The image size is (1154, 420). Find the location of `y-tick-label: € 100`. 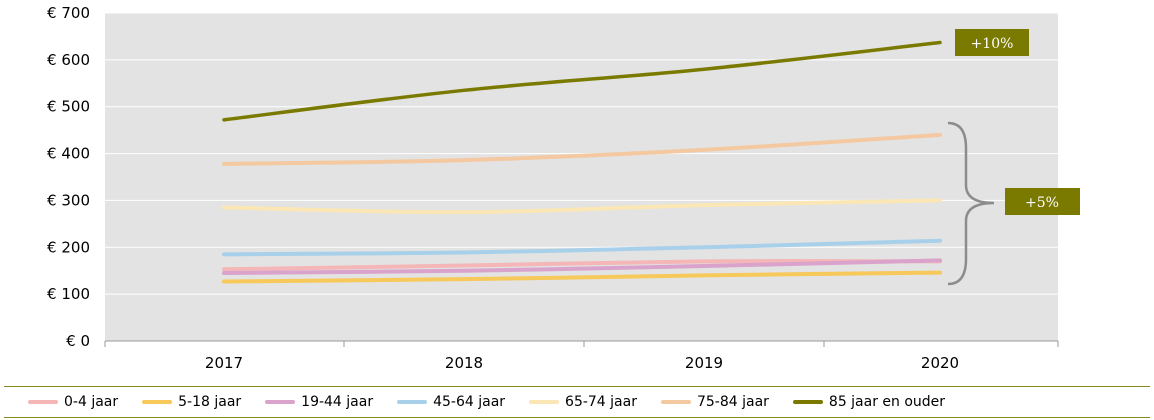

y-tick-label: € 100 is located at coordinates (68, 294).